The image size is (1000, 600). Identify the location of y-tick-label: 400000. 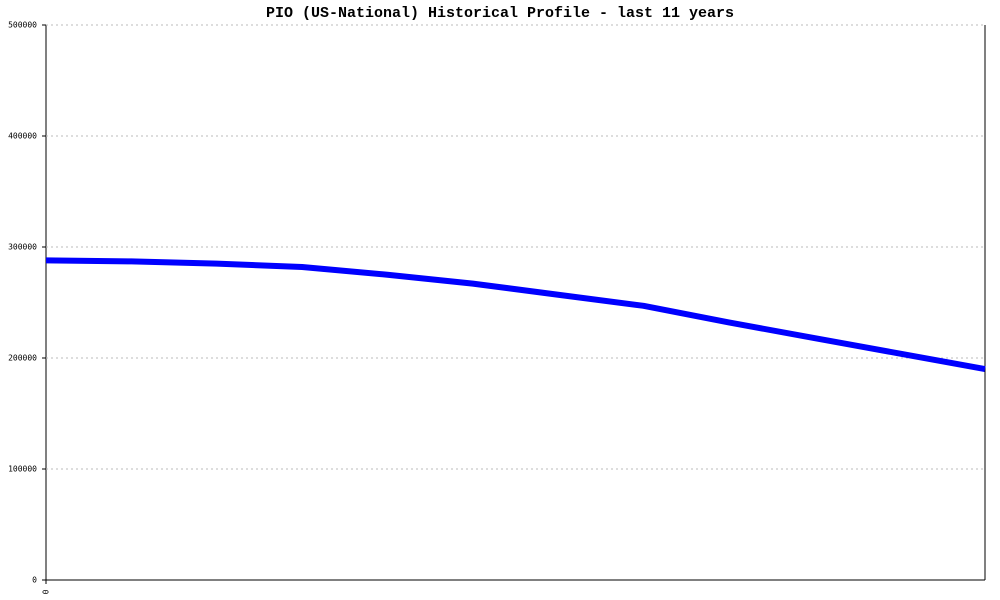
(22, 136).